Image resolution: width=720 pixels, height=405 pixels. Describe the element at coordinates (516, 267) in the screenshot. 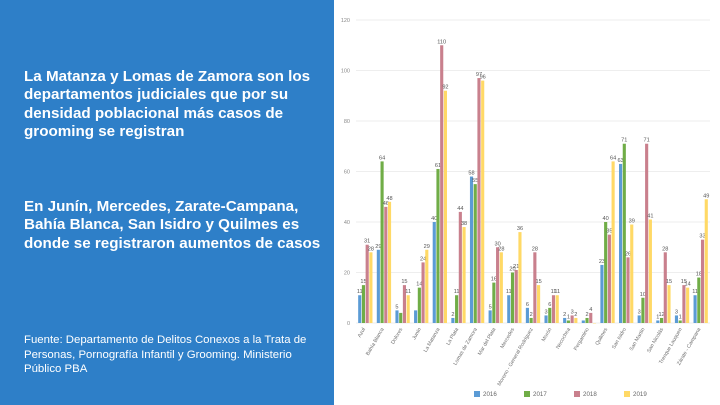

I see `data-label: 21` at that location.